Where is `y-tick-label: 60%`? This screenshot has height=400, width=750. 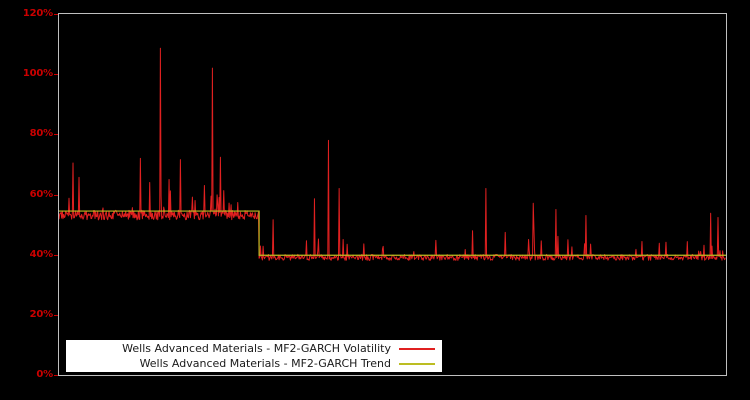
y-tick-label: 60% is located at coordinates (41, 194).